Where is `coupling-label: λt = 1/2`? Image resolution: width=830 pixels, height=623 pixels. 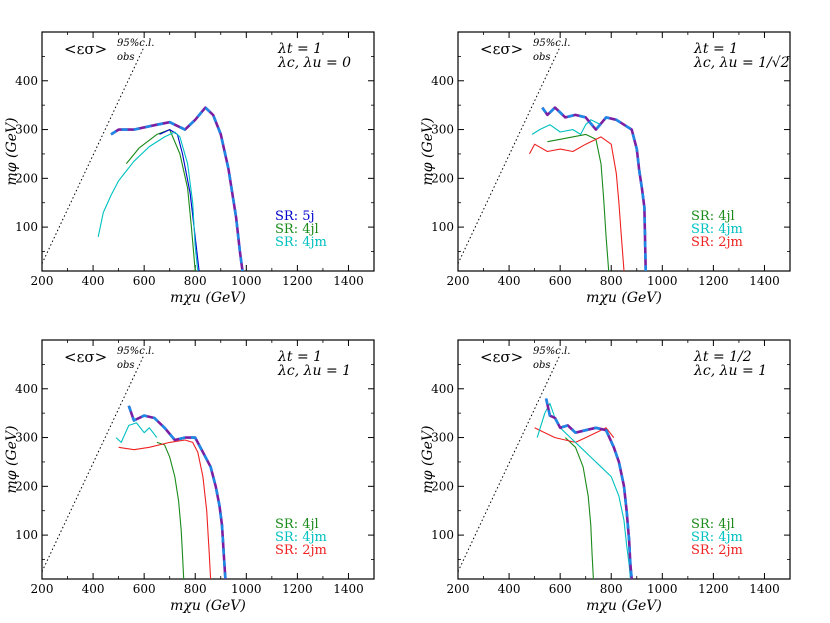
coupling-label: λt = 1/2 is located at coordinates (722, 357).